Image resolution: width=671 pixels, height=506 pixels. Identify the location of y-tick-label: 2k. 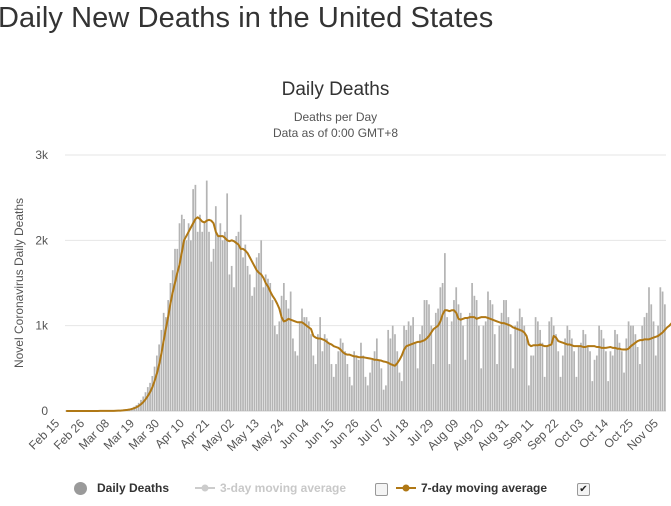
(42, 240).